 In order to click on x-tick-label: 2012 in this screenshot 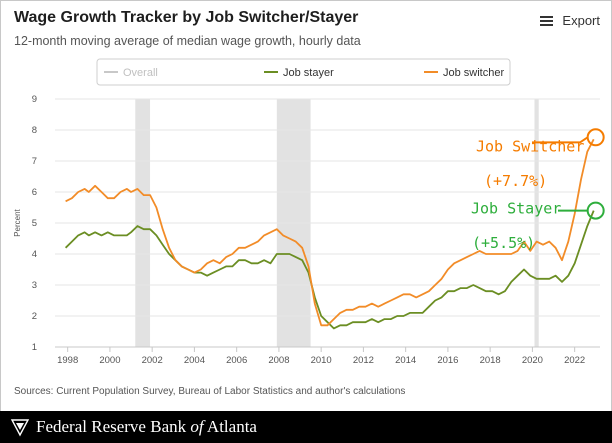, I will do `click(363, 360)`.